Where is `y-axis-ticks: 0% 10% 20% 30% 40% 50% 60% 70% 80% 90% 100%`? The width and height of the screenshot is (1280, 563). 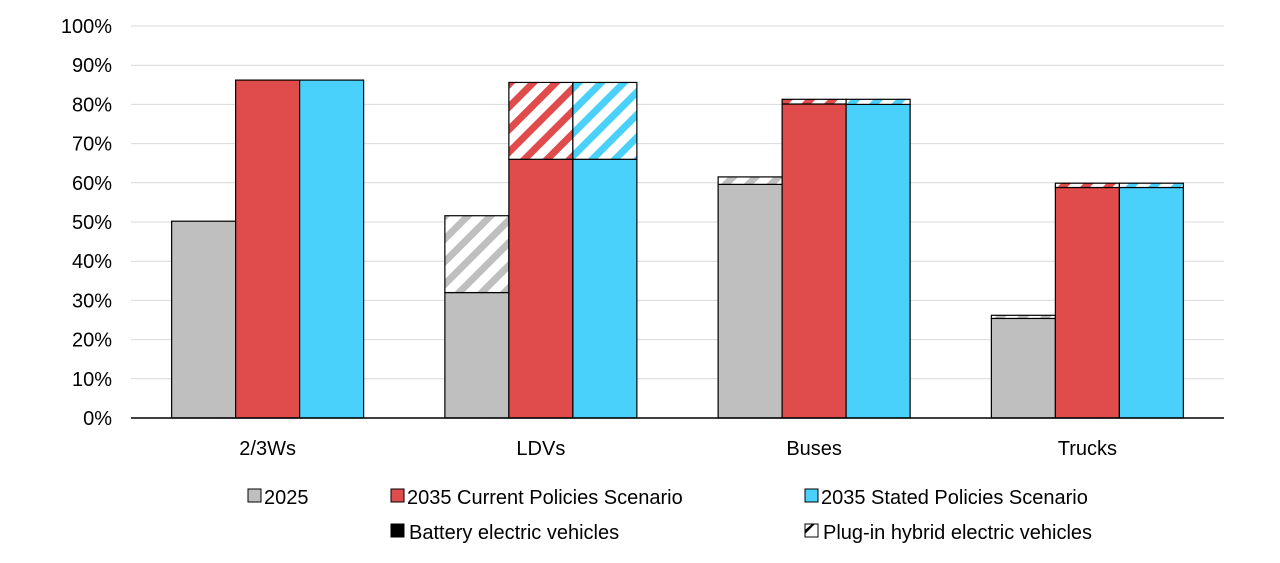
y-axis-ticks: 0% 10% 20% 30% 40% 50% 60% 70% 80% 90% 100% is located at coordinates (86, 223).